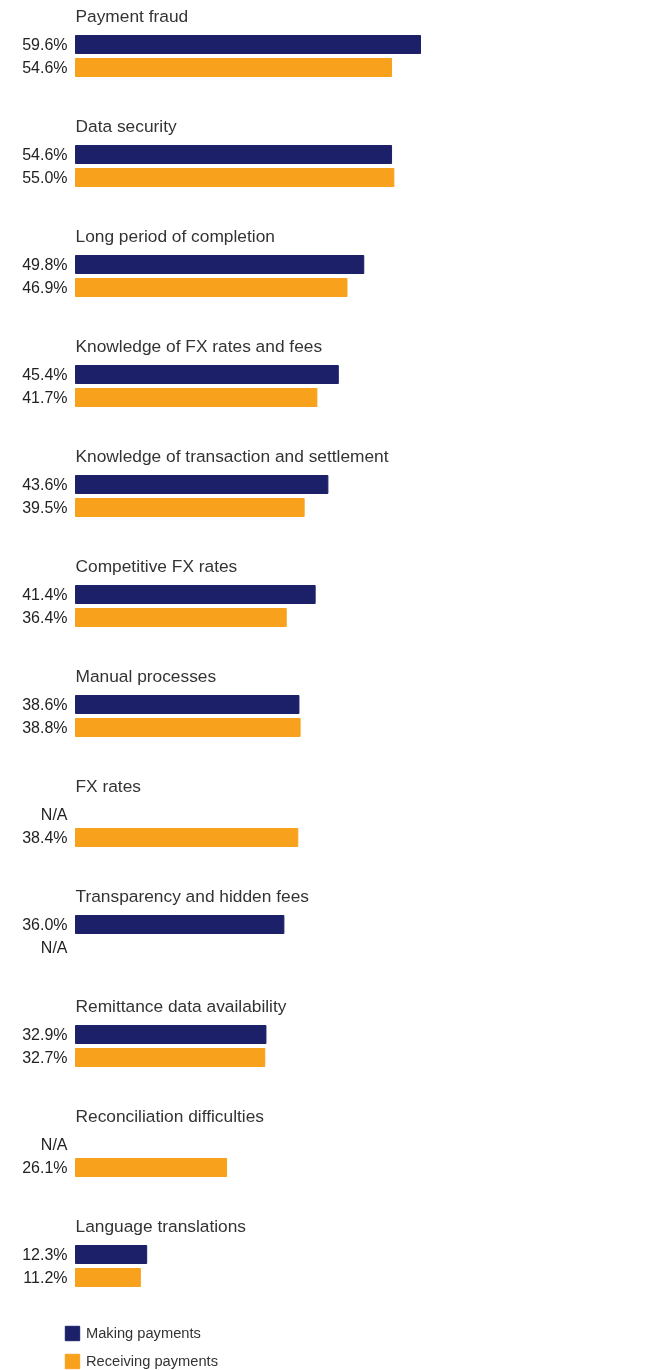 Image resolution: width=645 pixels, height=1370 pixels. Describe the element at coordinates (45, 924) in the screenshot. I see `data-label: 36.0%` at that location.